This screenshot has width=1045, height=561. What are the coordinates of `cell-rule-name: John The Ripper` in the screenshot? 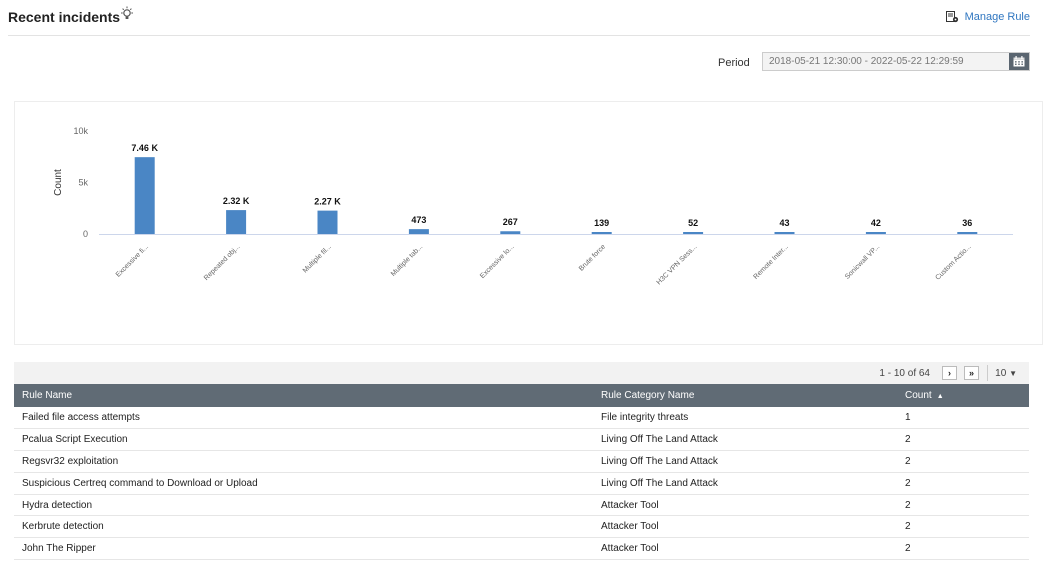 It's located at (303, 549).